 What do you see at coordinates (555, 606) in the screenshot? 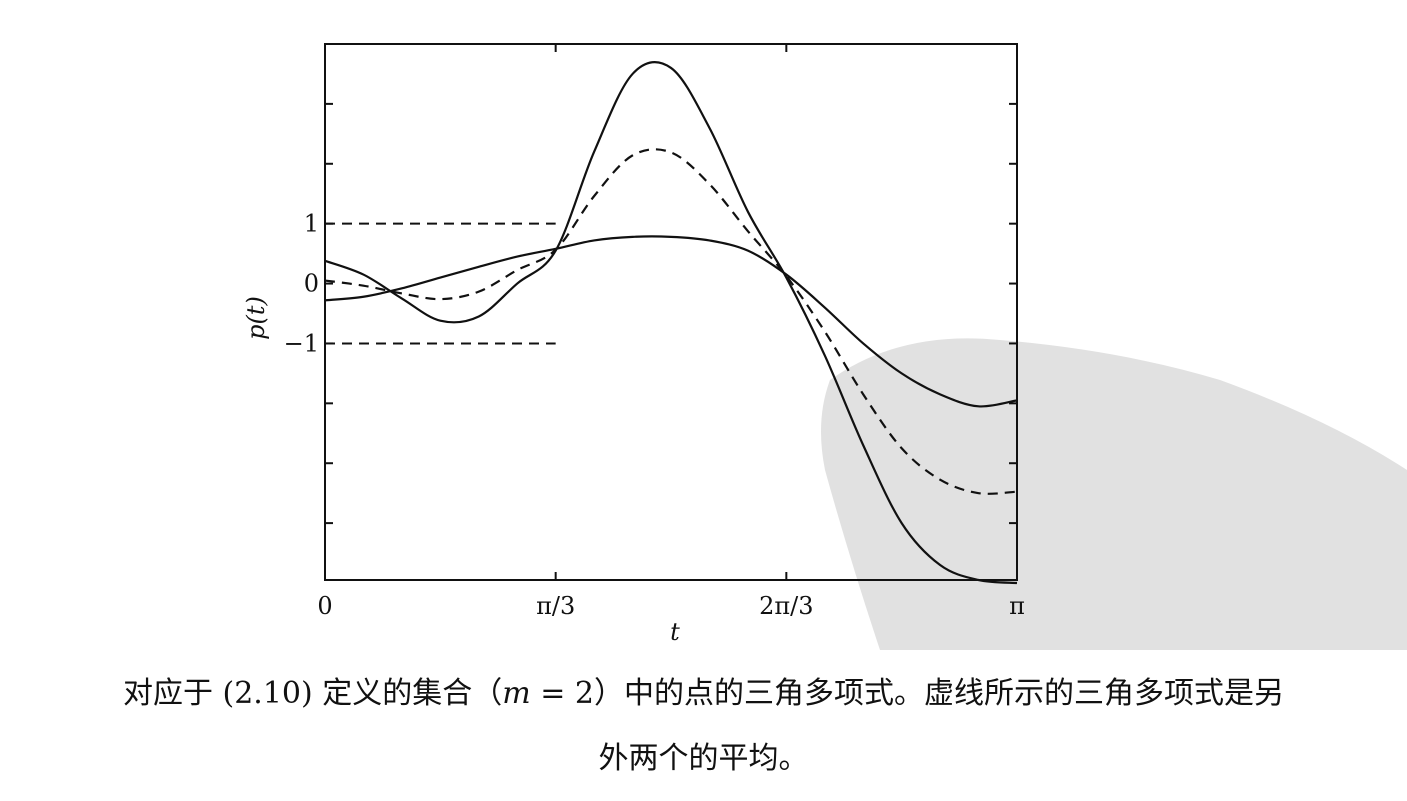
I see `x-tick-label-1: π/3` at bounding box center [555, 606].